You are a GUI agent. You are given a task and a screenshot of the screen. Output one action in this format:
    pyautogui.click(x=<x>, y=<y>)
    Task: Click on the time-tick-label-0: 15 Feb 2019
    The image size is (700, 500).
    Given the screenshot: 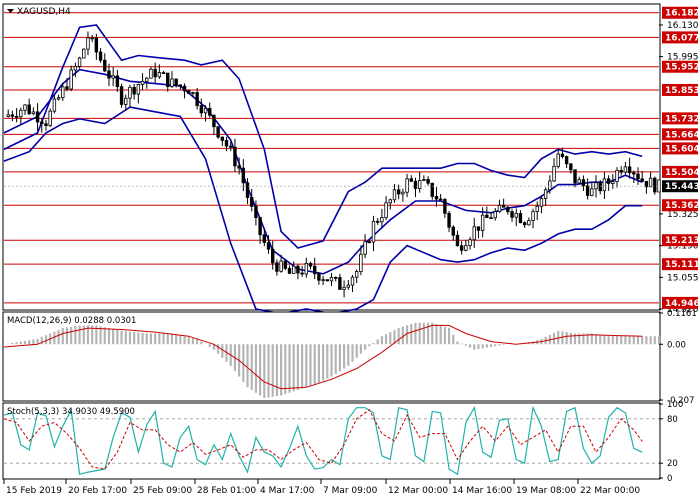 What is the action you would take?
    pyautogui.click(x=34, y=491)
    